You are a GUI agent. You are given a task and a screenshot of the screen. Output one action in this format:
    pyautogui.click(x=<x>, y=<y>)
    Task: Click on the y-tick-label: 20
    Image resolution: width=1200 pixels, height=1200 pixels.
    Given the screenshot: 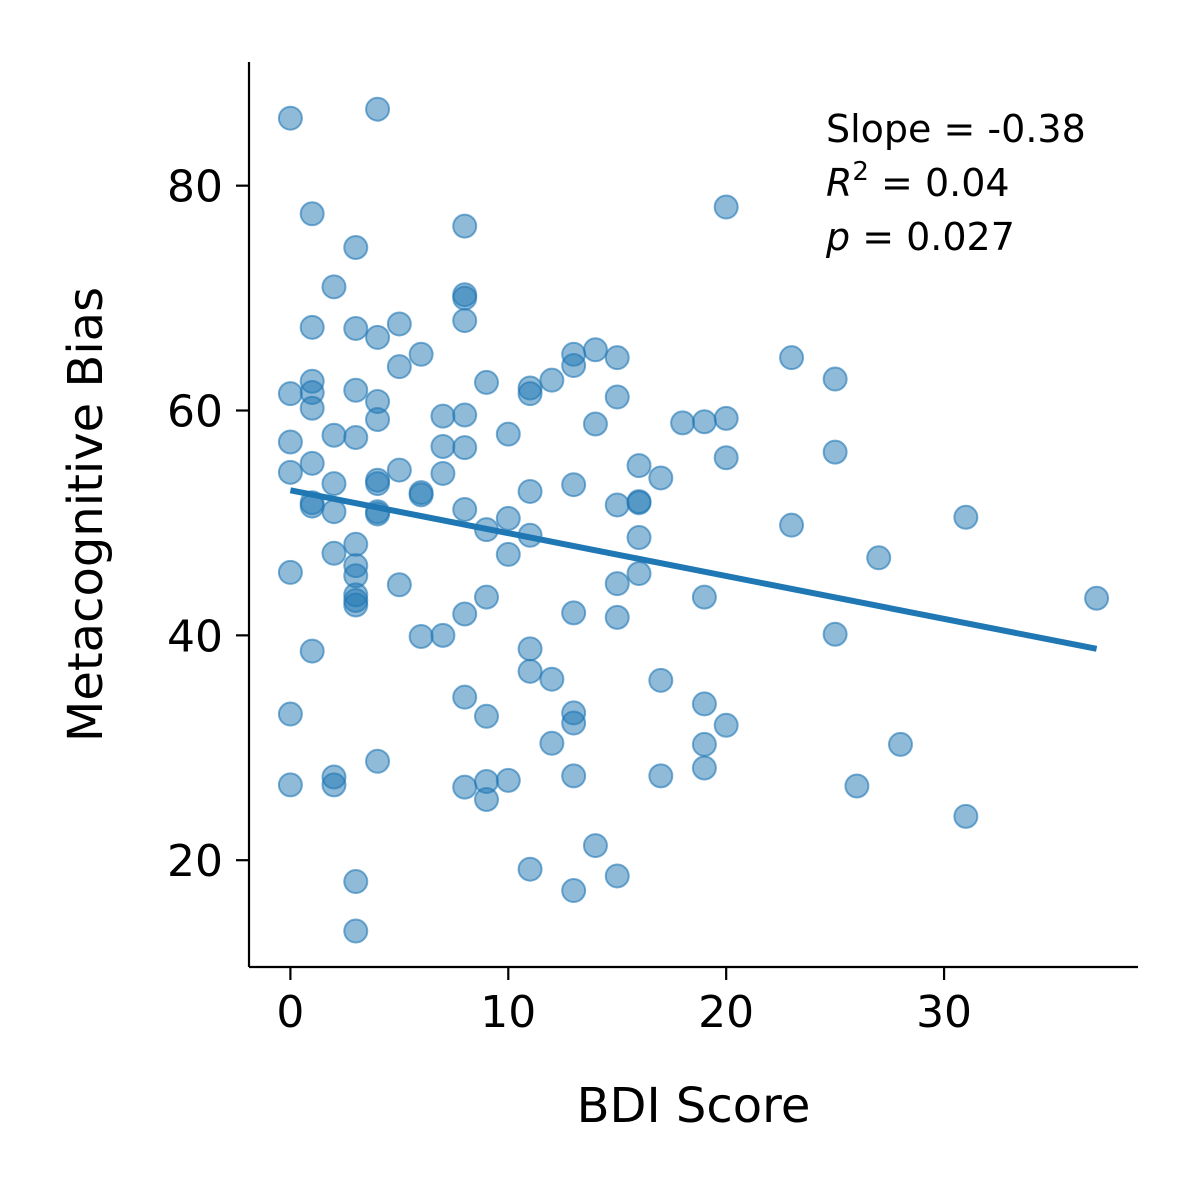 What is the action you would take?
    pyautogui.click(x=195, y=861)
    